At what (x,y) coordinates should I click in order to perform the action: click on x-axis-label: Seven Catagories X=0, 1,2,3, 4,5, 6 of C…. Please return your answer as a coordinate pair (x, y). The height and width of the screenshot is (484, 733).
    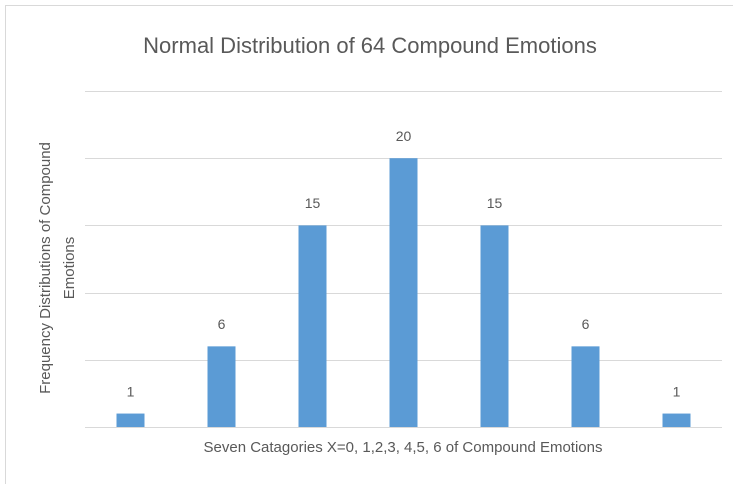
    Looking at the image, I should click on (403, 447).